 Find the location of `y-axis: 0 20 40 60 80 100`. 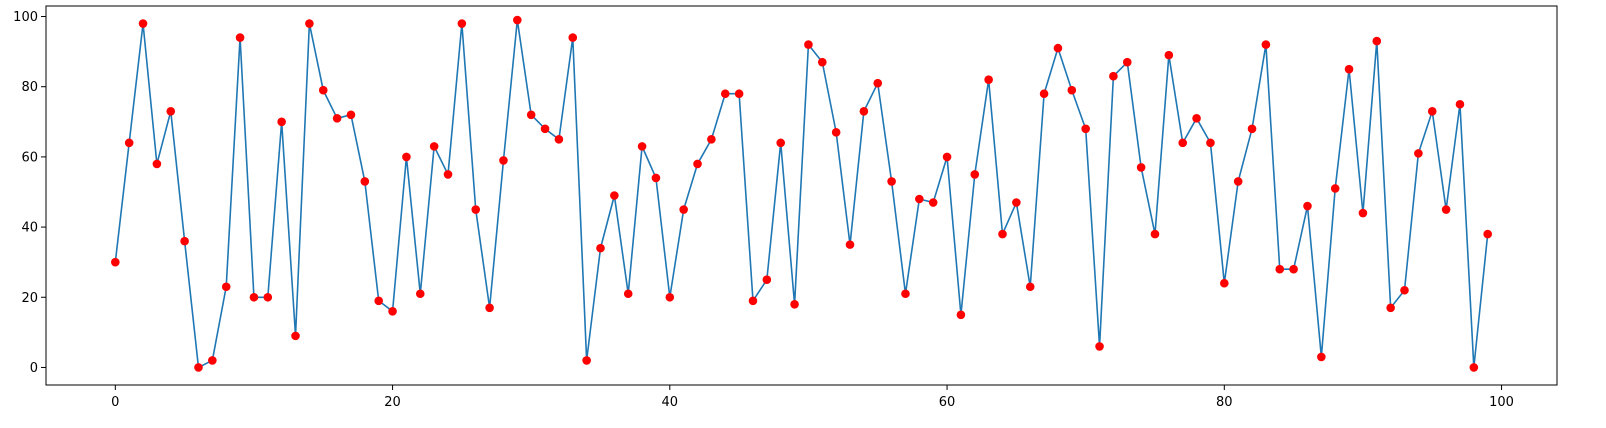

y-axis: 0 20 40 60 80 100 is located at coordinates (29, 193).